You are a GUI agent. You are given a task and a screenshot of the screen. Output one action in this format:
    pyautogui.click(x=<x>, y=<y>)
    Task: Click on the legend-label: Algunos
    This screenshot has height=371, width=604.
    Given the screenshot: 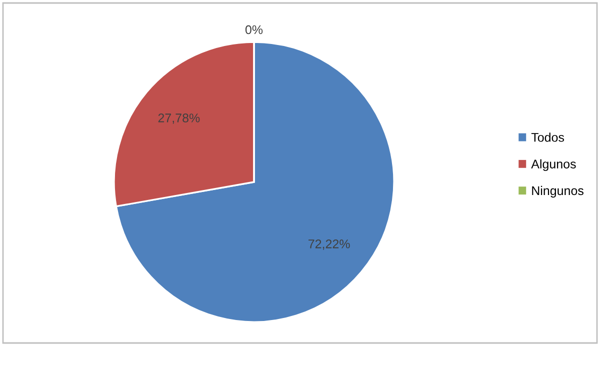 What is the action you would take?
    pyautogui.click(x=553, y=165)
    